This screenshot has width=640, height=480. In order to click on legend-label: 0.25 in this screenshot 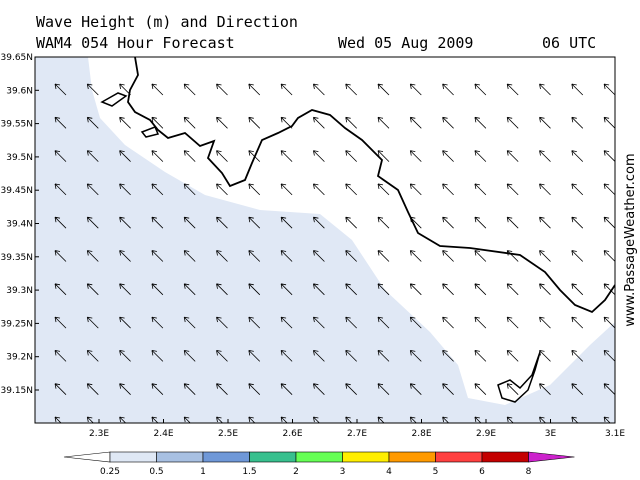, I will do `click(110, 472)`.